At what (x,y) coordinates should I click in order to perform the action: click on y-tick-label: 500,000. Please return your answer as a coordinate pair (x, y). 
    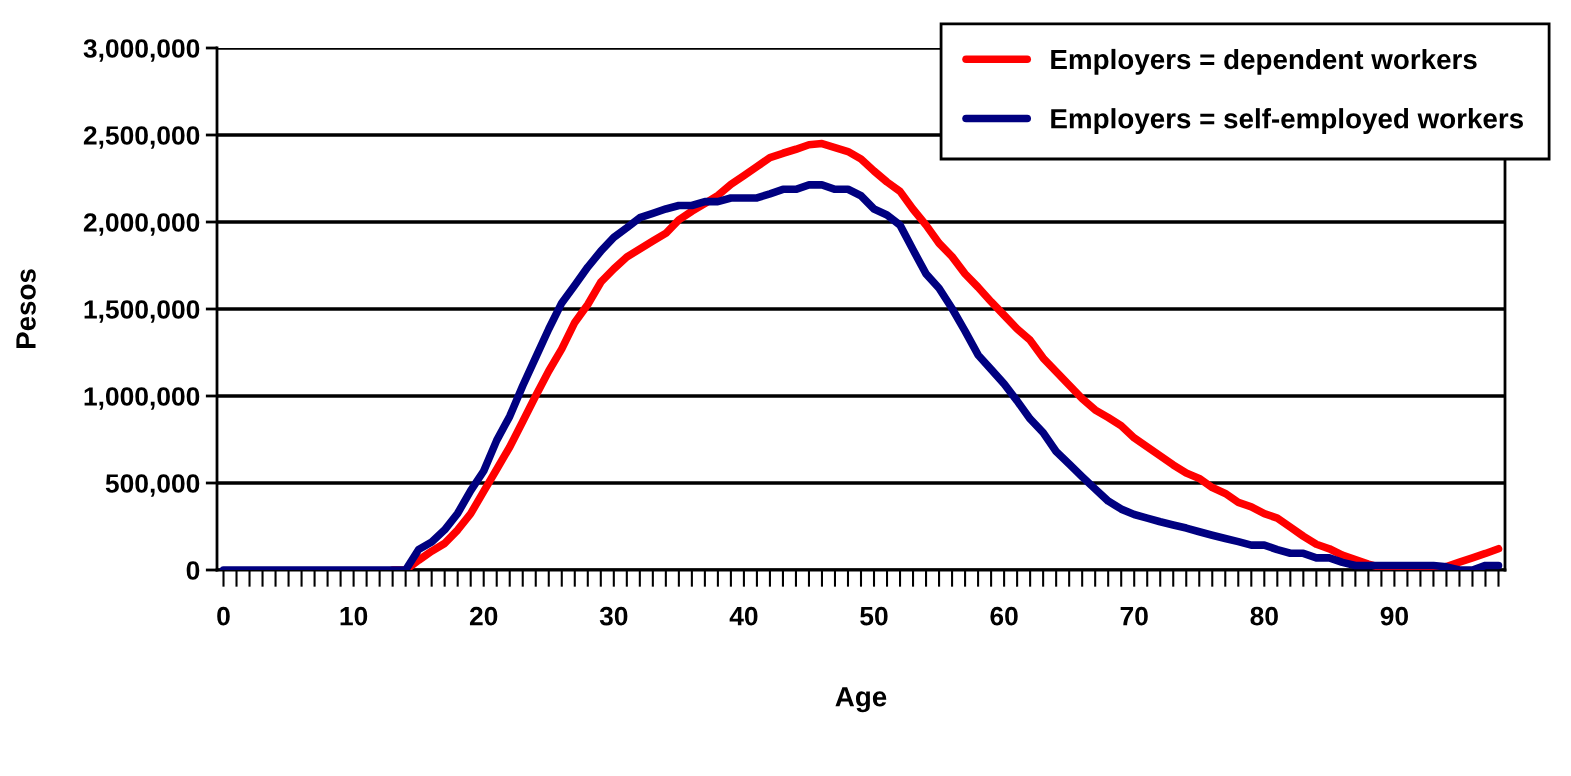
    Looking at the image, I should click on (152, 485).